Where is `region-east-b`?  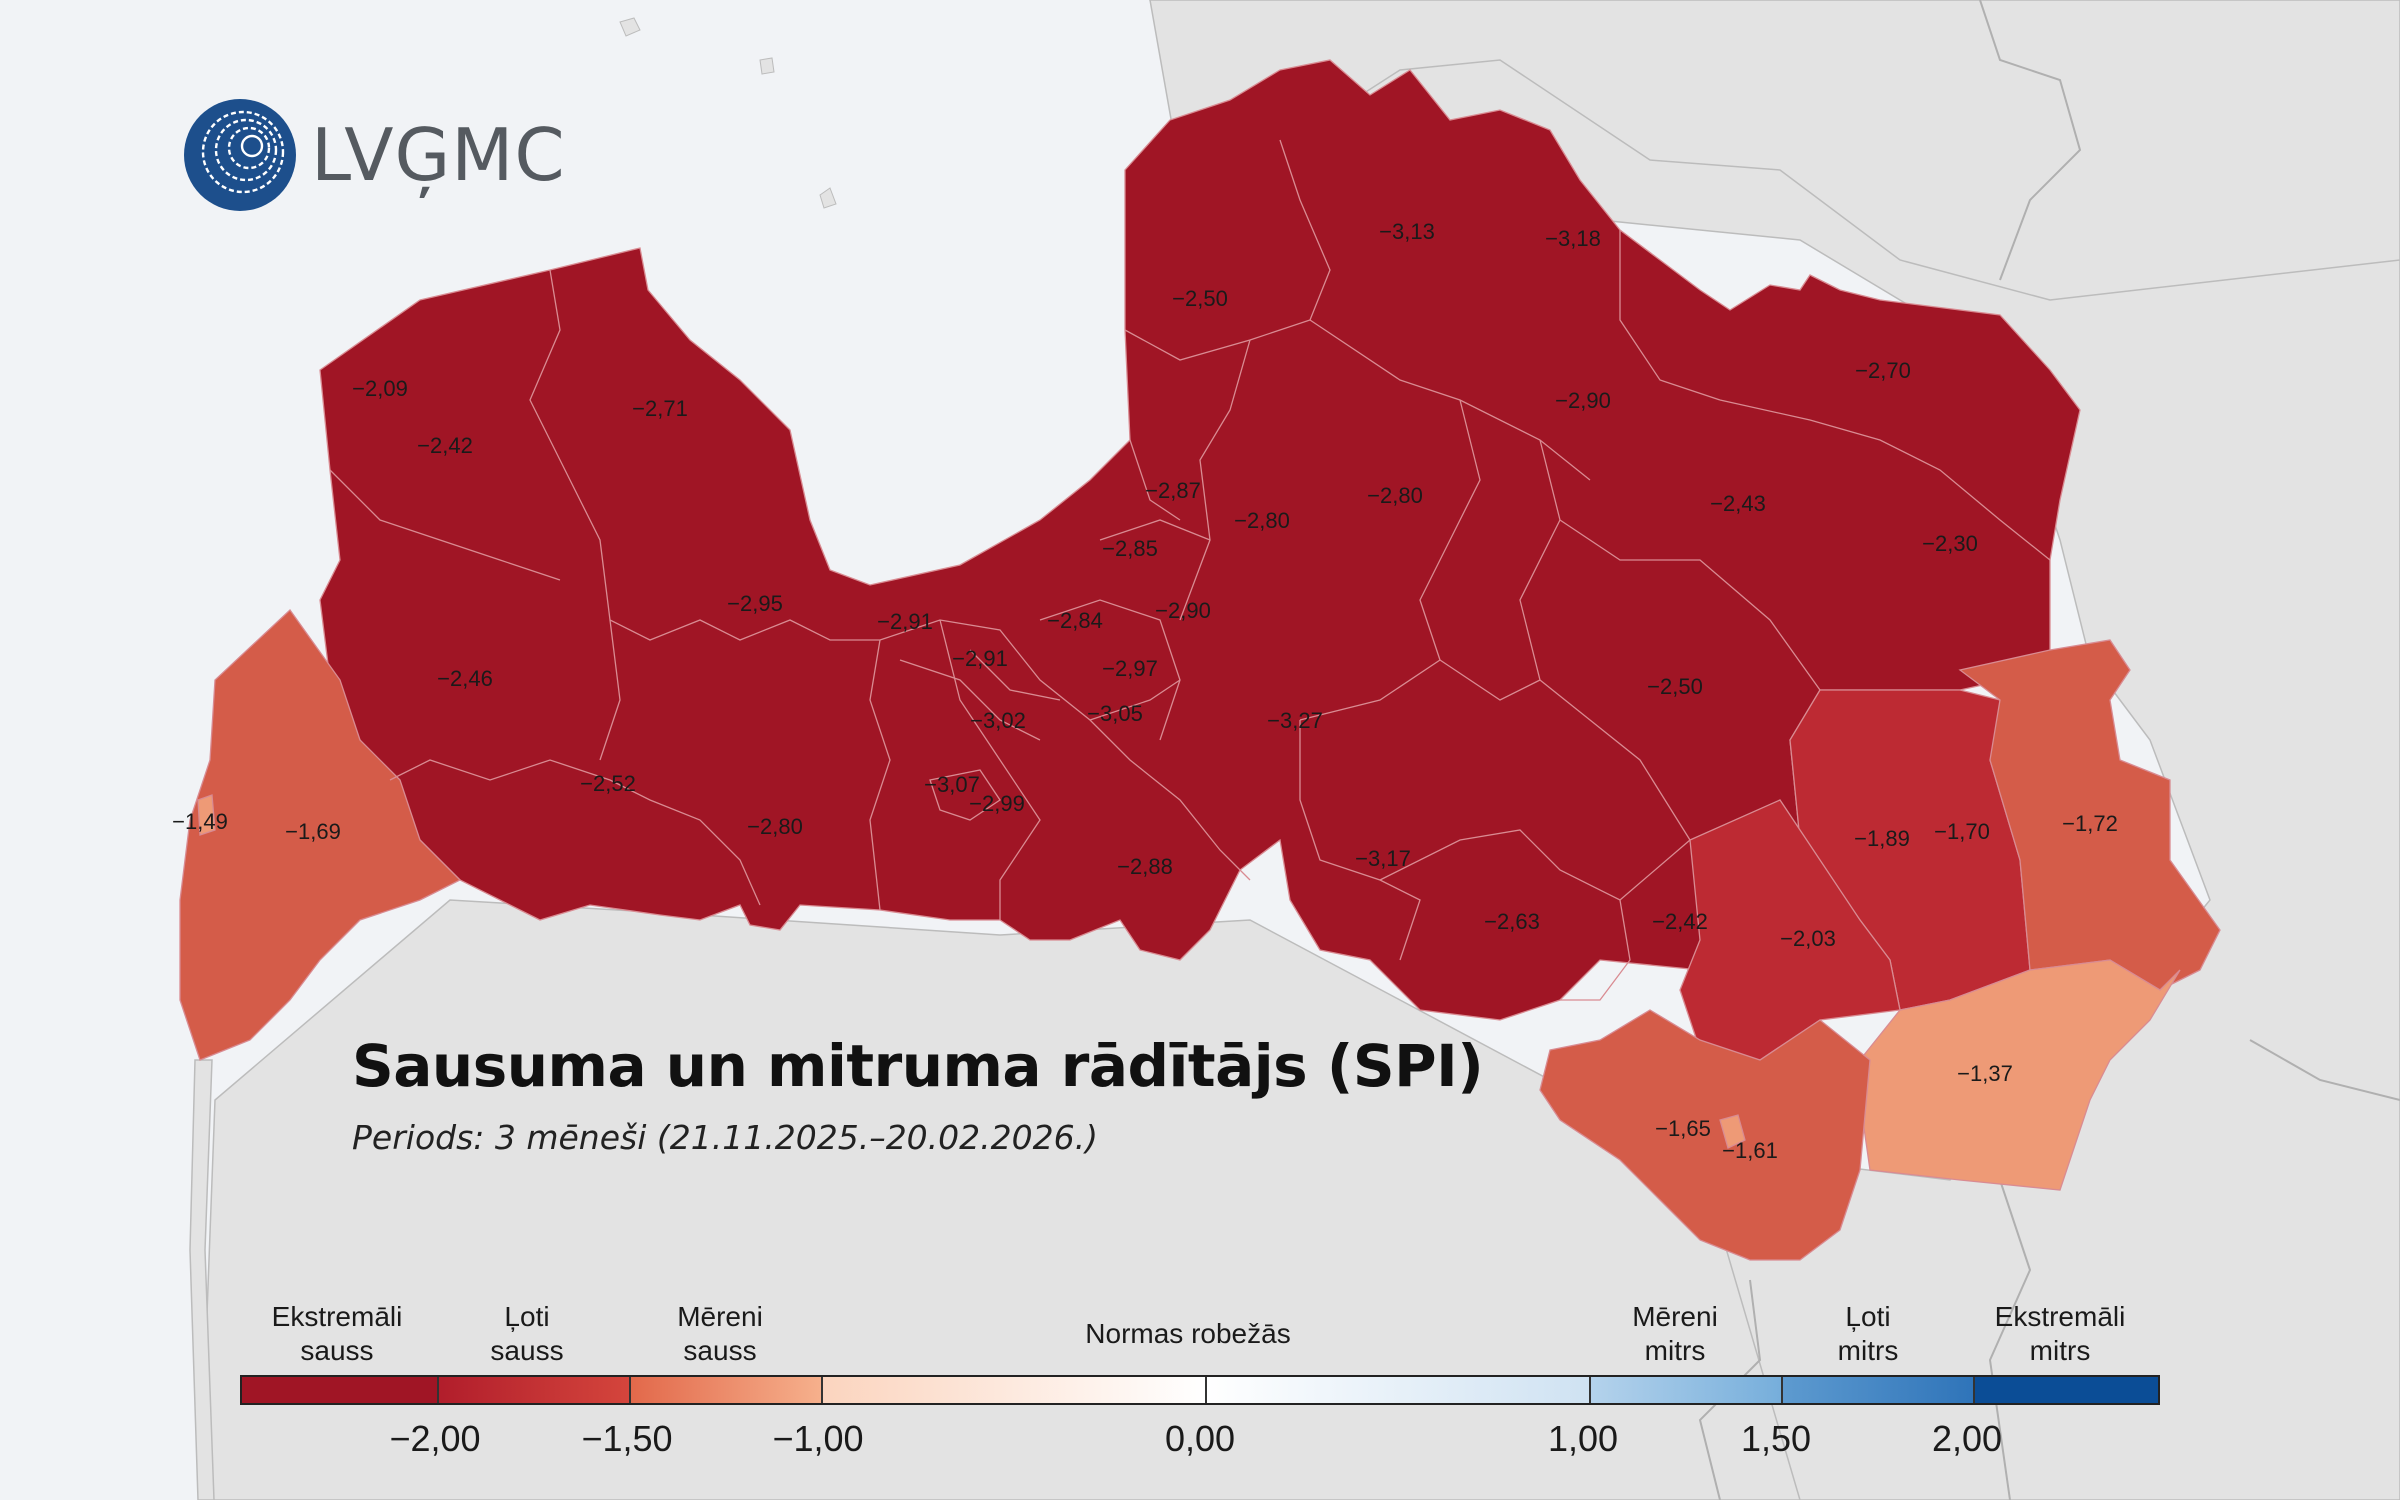 region-east-b is located at coordinates (2089, 815).